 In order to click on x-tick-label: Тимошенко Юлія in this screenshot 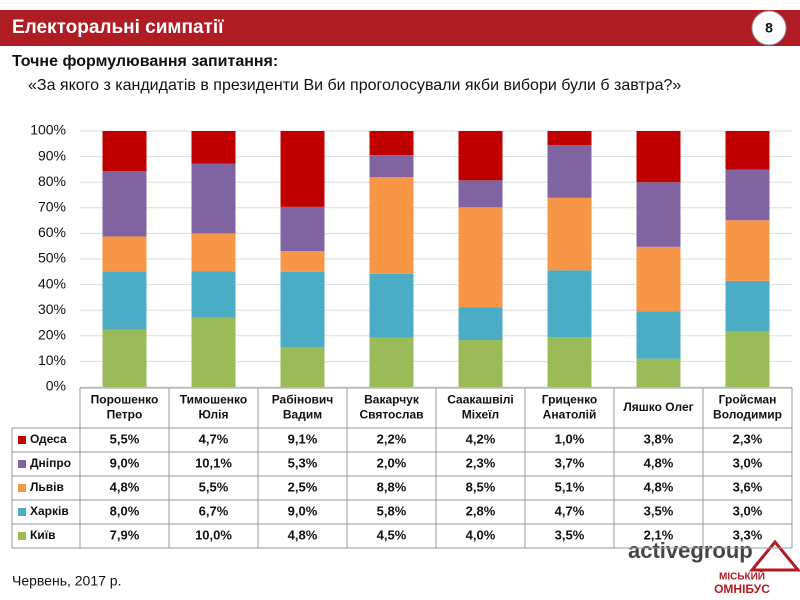, I will do `click(213, 407)`.